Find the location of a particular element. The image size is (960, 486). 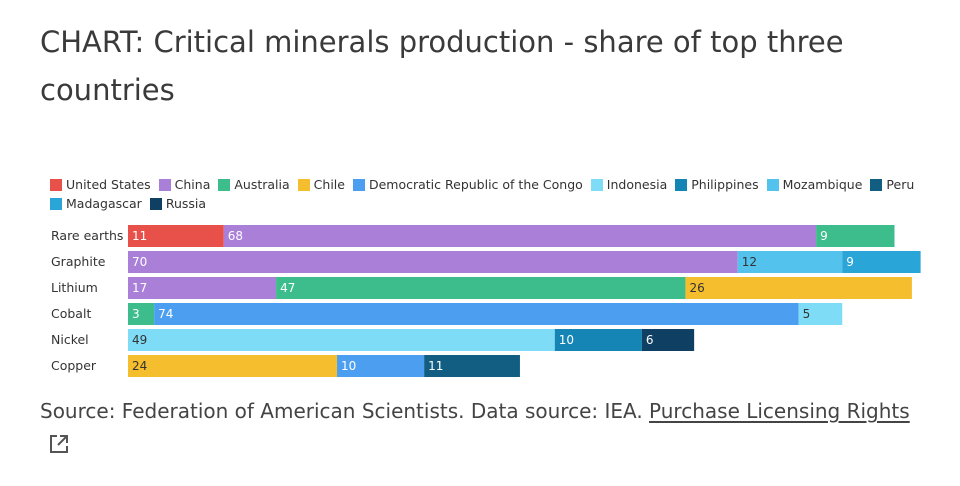

bar-segment-lithium-australia is located at coordinates (481, 288).